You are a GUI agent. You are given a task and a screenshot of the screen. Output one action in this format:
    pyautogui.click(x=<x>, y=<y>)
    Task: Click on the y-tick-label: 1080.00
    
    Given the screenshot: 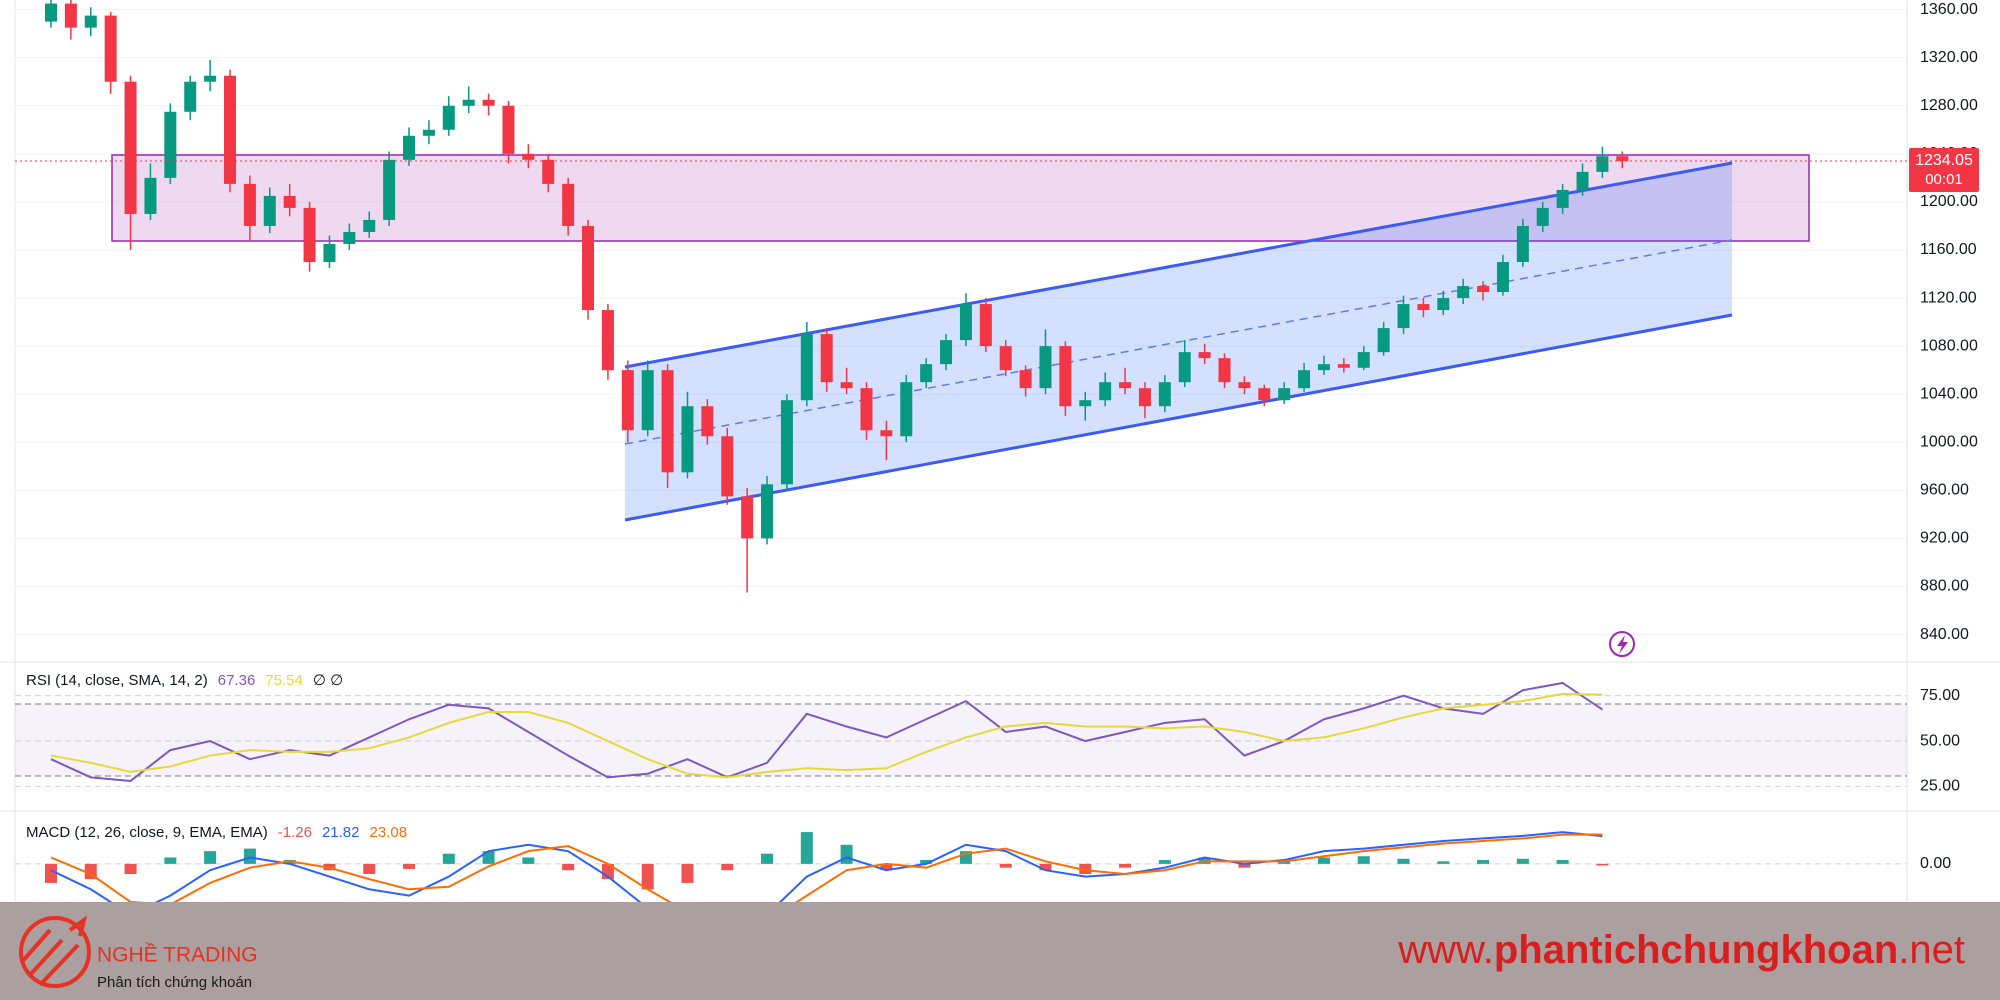 What is the action you would take?
    pyautogui.click(x=1949, y=345)
    